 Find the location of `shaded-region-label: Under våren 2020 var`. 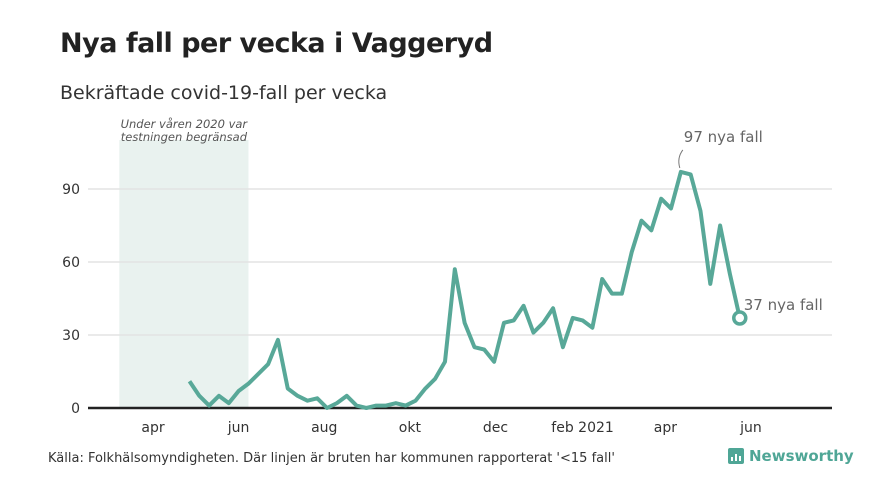

shaded-region-label: Under våren 2020 var is located at coordinates (185, 124).